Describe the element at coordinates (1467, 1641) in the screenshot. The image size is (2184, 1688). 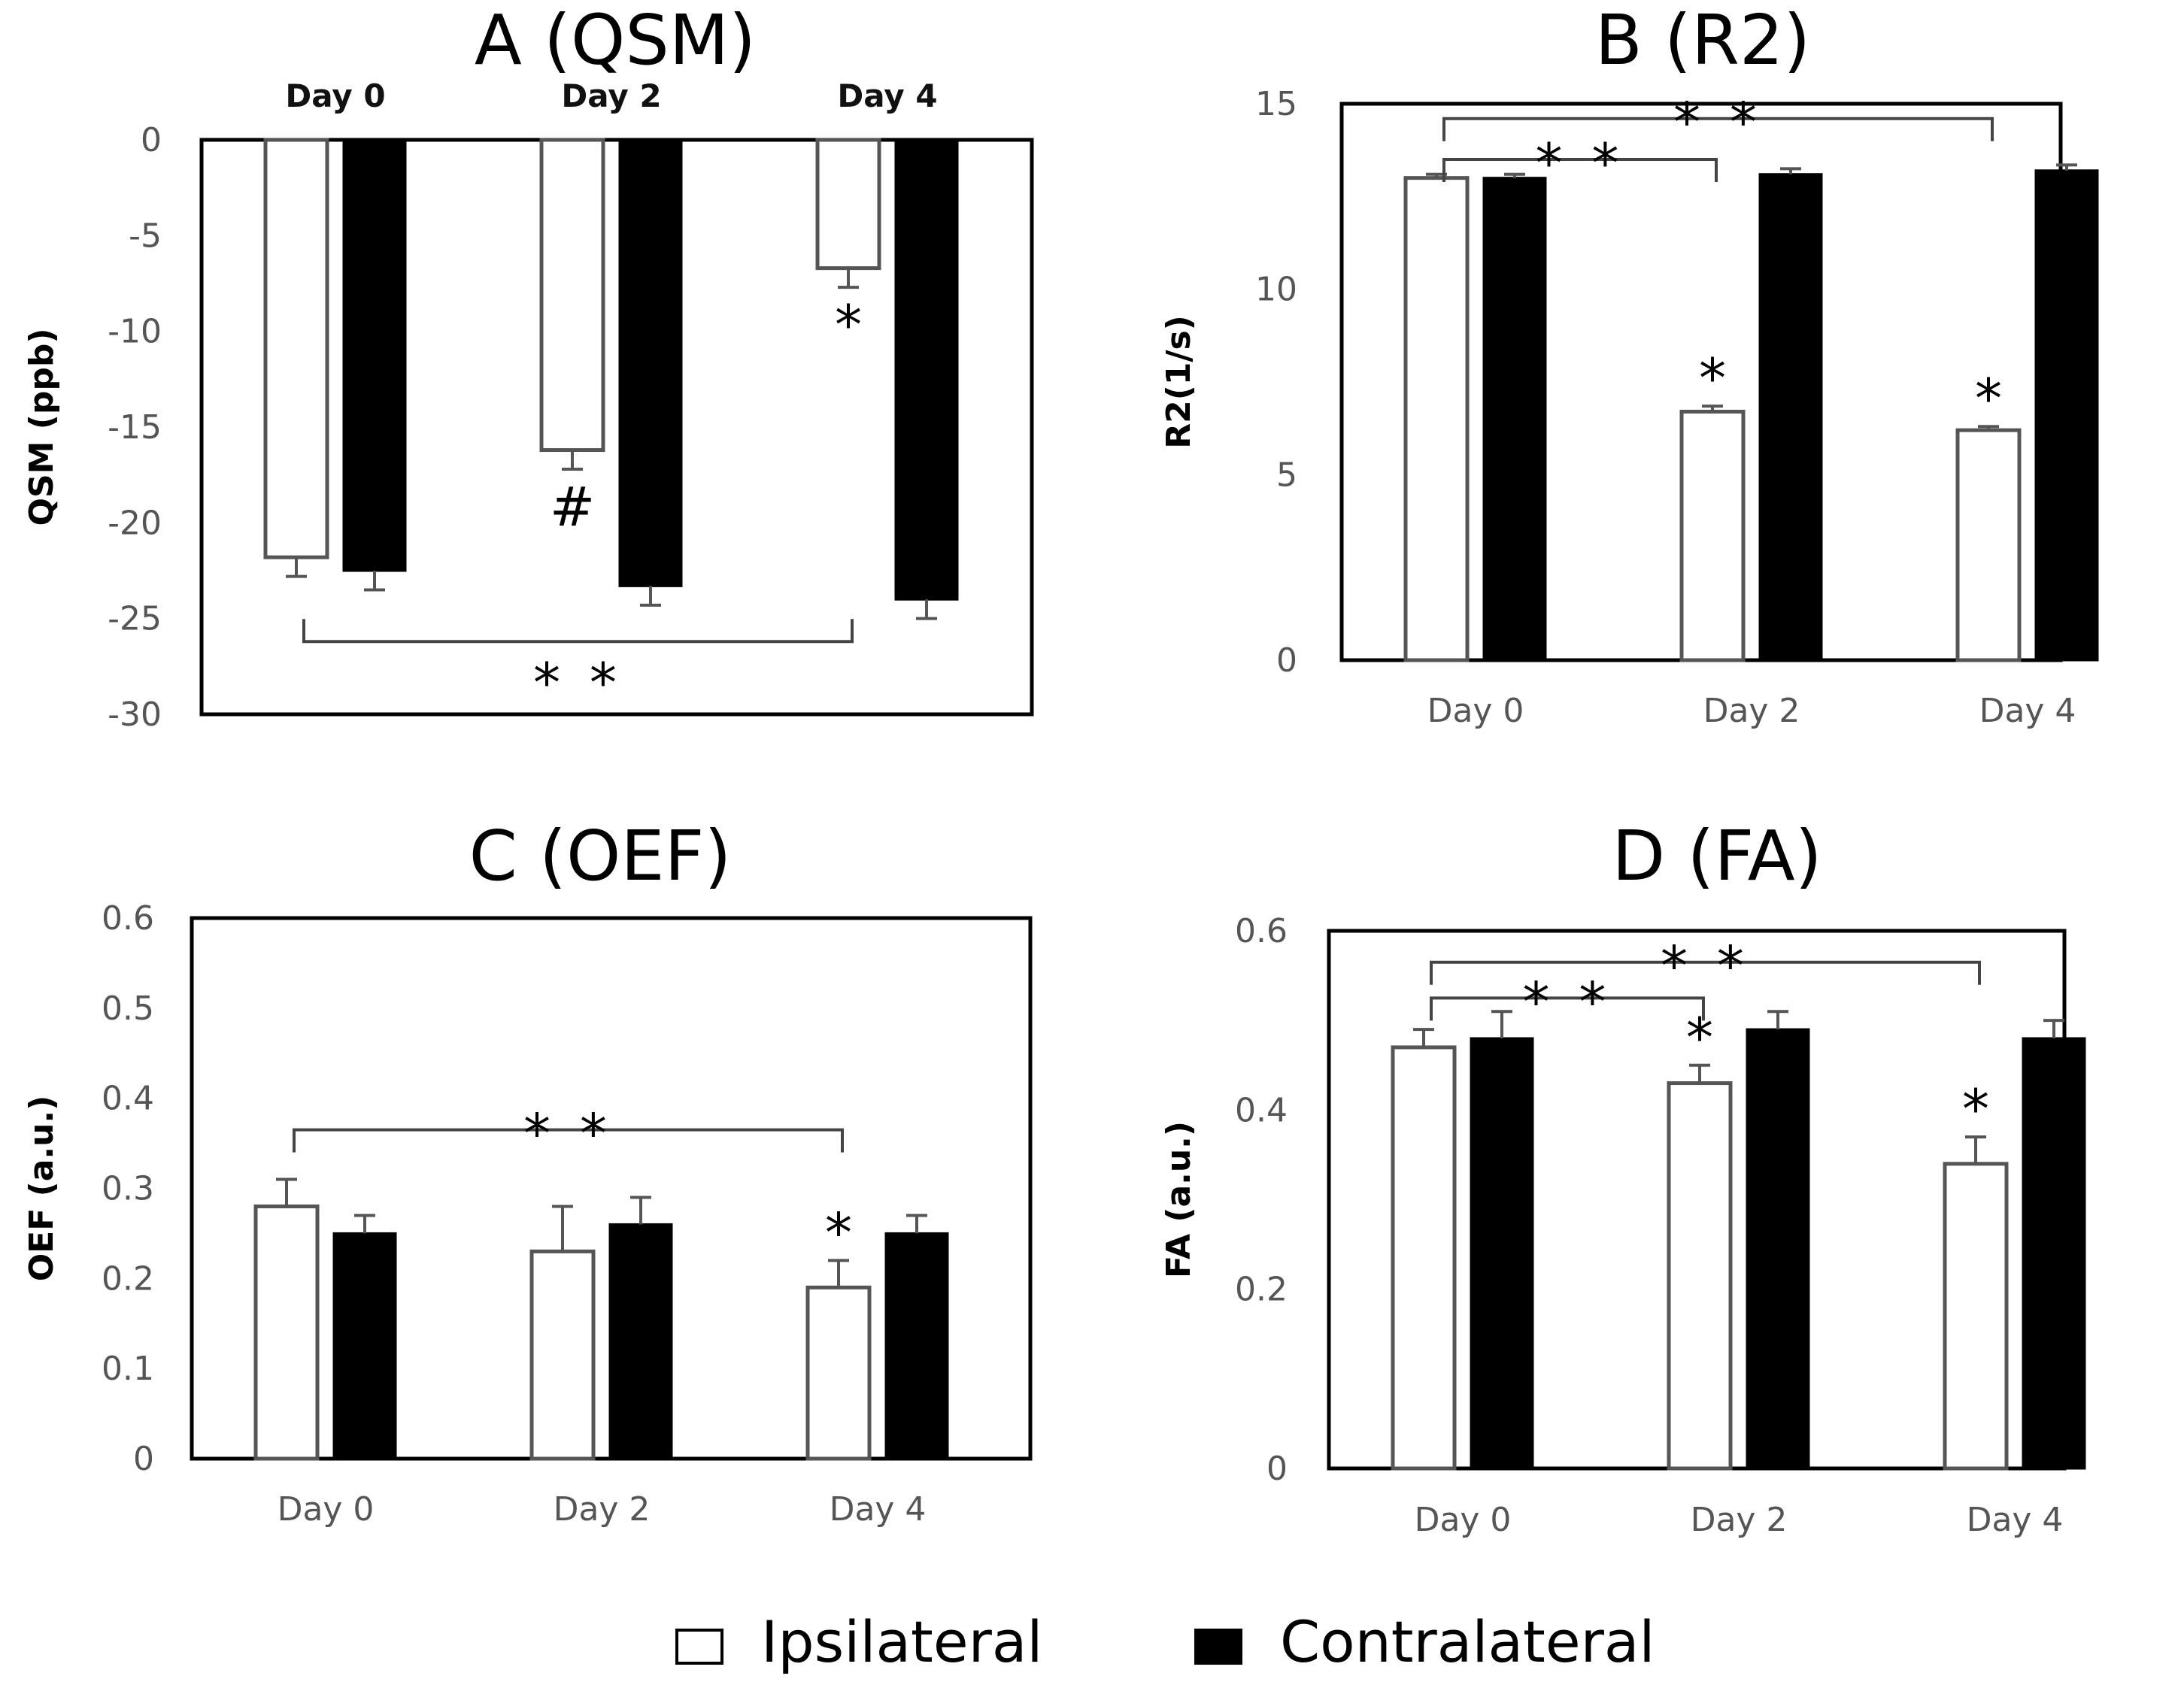
I see `legend-label: Contralateral` at that location.